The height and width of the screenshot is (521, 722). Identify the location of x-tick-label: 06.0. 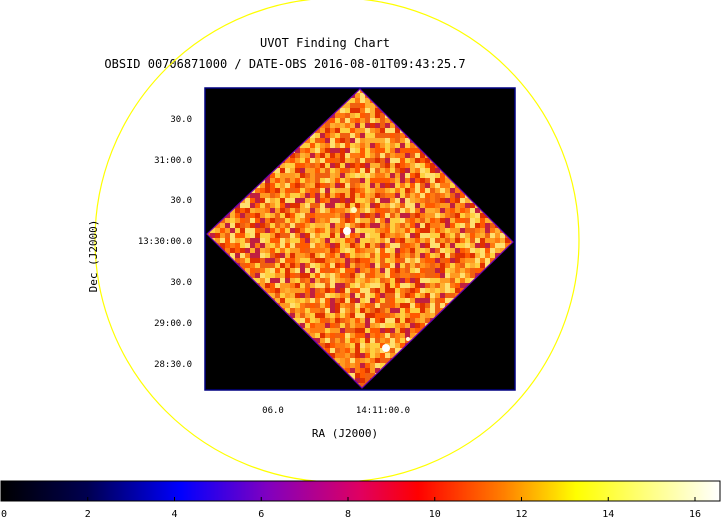
(273, 411).